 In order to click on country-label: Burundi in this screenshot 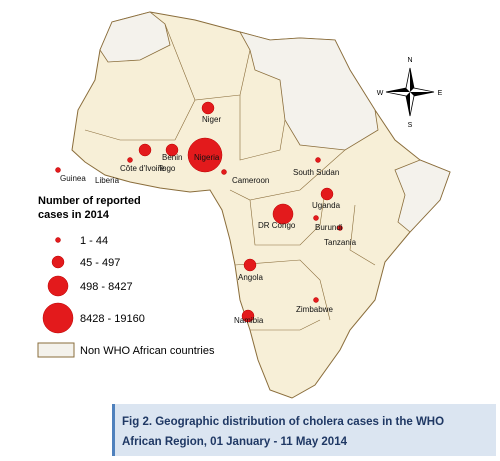, I will do `click(329, 227)`.